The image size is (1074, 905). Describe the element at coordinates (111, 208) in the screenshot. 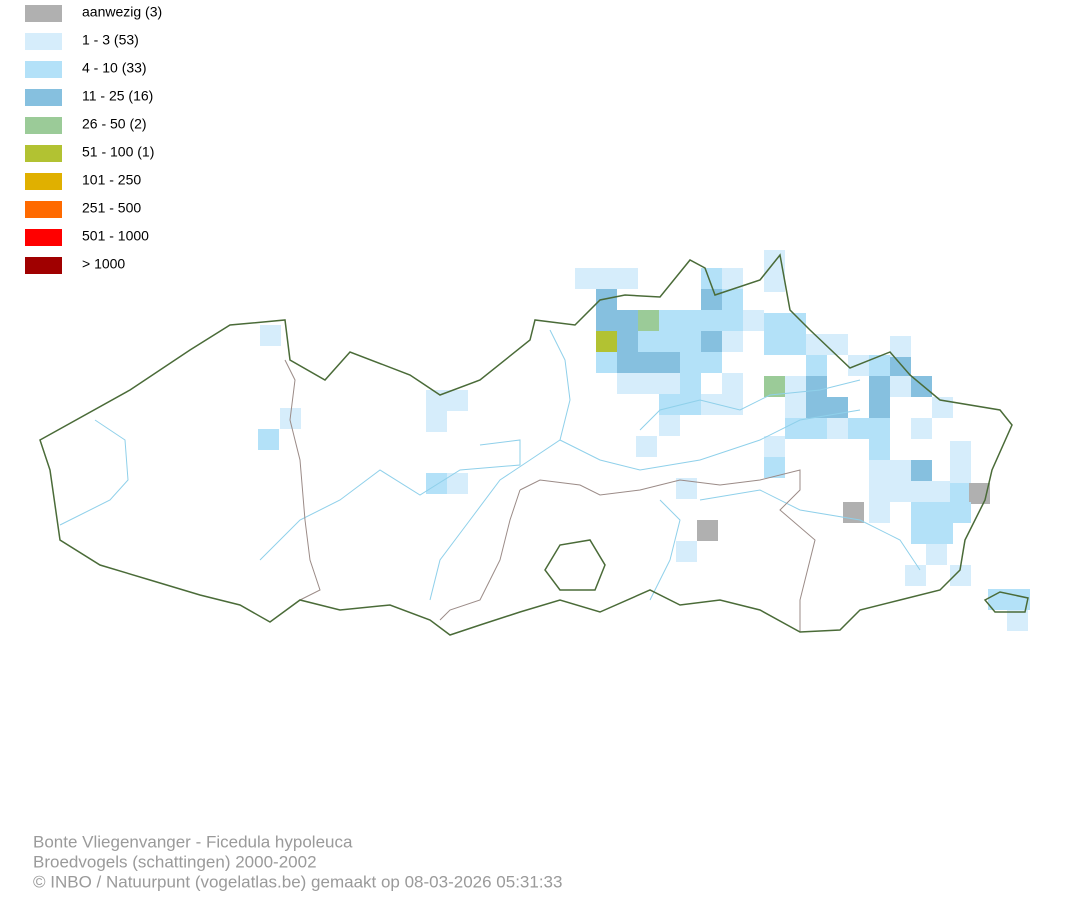

I see `legend-label: 251 - 500` at that location.